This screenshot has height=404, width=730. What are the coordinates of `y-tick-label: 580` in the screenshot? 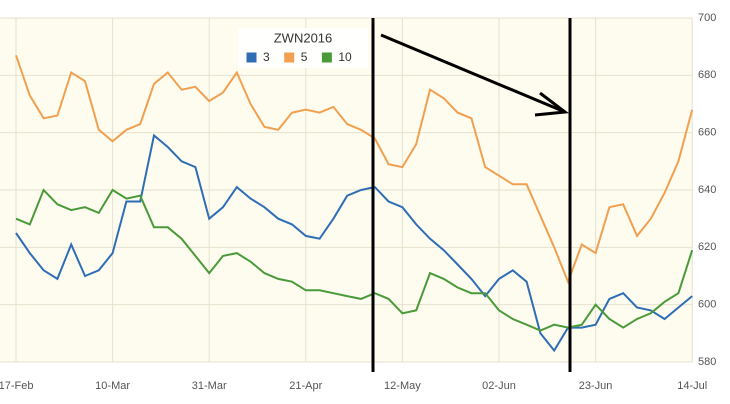 It's located at (707, 362).